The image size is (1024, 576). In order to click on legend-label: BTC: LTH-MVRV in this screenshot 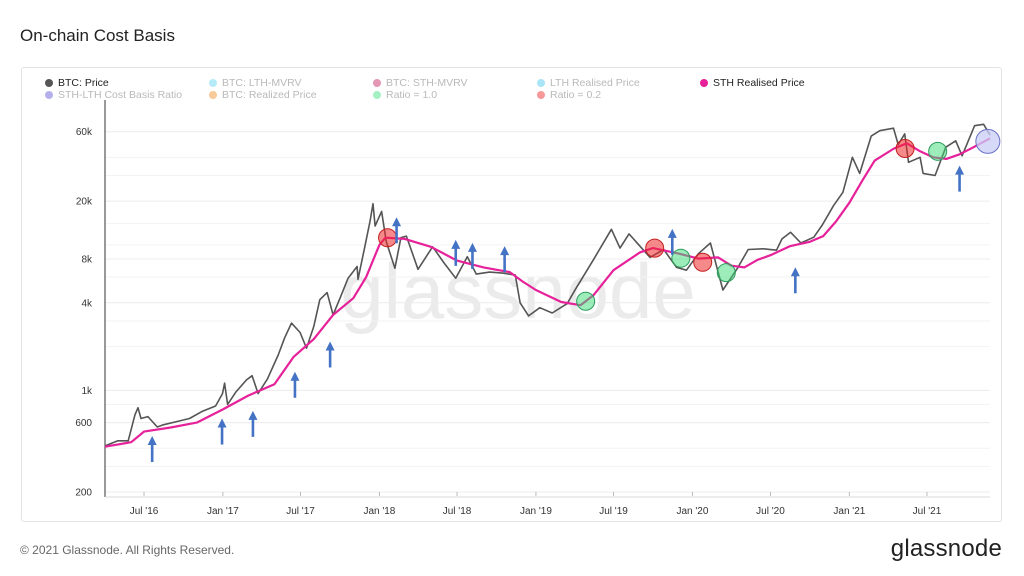, I will do `click(262, 83)`.